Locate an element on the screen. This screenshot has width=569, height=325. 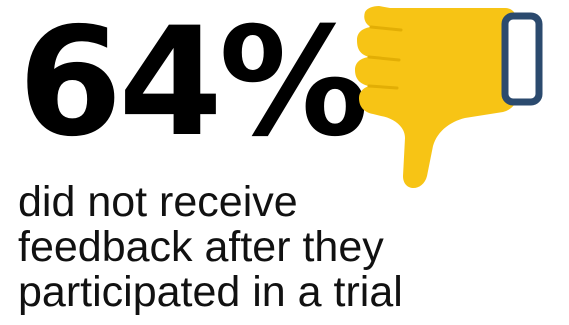
caption-line: feedback after they is located at coordinates (201, 247).